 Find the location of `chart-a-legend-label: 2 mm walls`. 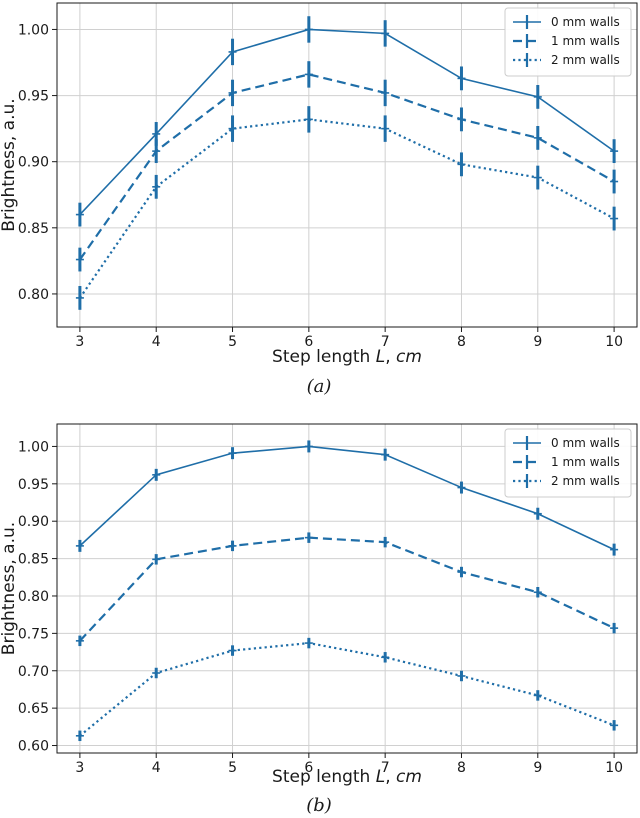

chart-a-legend-label: 2 mm walls is located at coordinates (585, 60).